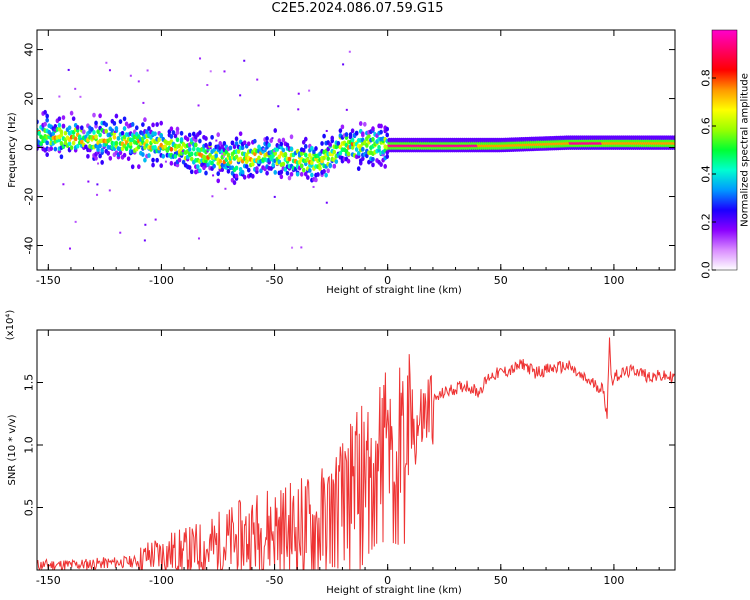 The width and height of the screenshot is (750, 600). Describe the element at coordinates (724, 150) in the screenshot. I see `colorbar-frame` at that location.